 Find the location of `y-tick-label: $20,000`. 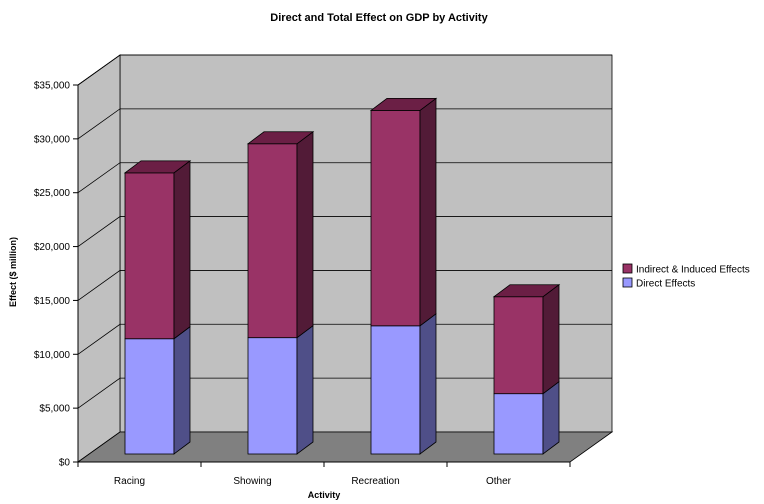

y-tick-label: $20,000 is located at coordinates (52, 247).